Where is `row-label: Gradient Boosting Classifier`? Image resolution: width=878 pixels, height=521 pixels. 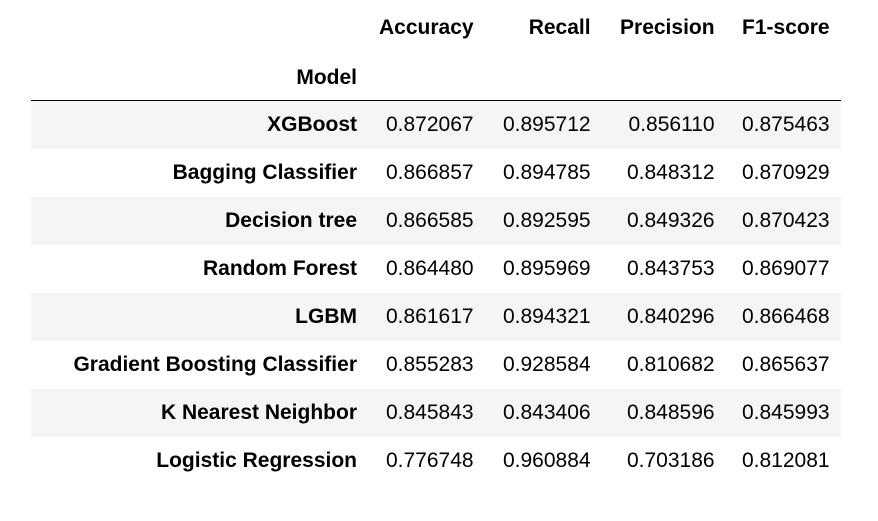
row-label: Gradient Boosting Classifier is located at coordinates (215, 364).